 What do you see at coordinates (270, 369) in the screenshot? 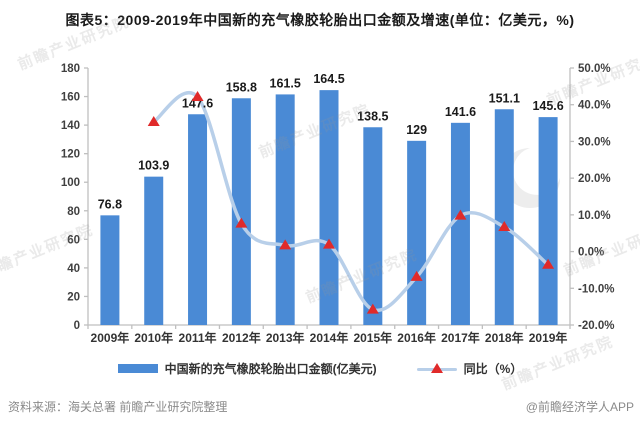
I see `legend-label-export-amount: 中国新的充气橡胶轮胎出口金额(亿美元)` at bounding box center [270, 369].